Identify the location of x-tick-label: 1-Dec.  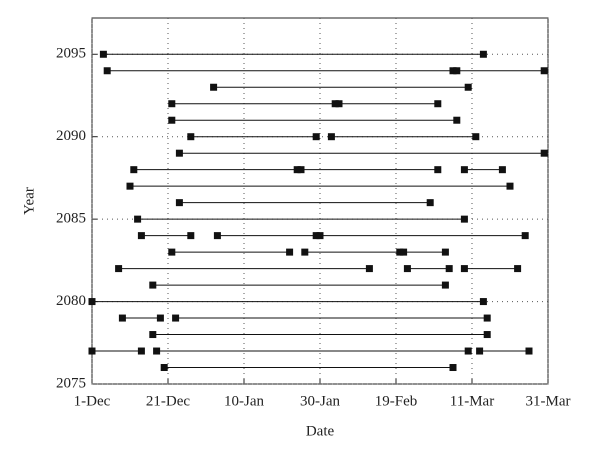
(92, 401).